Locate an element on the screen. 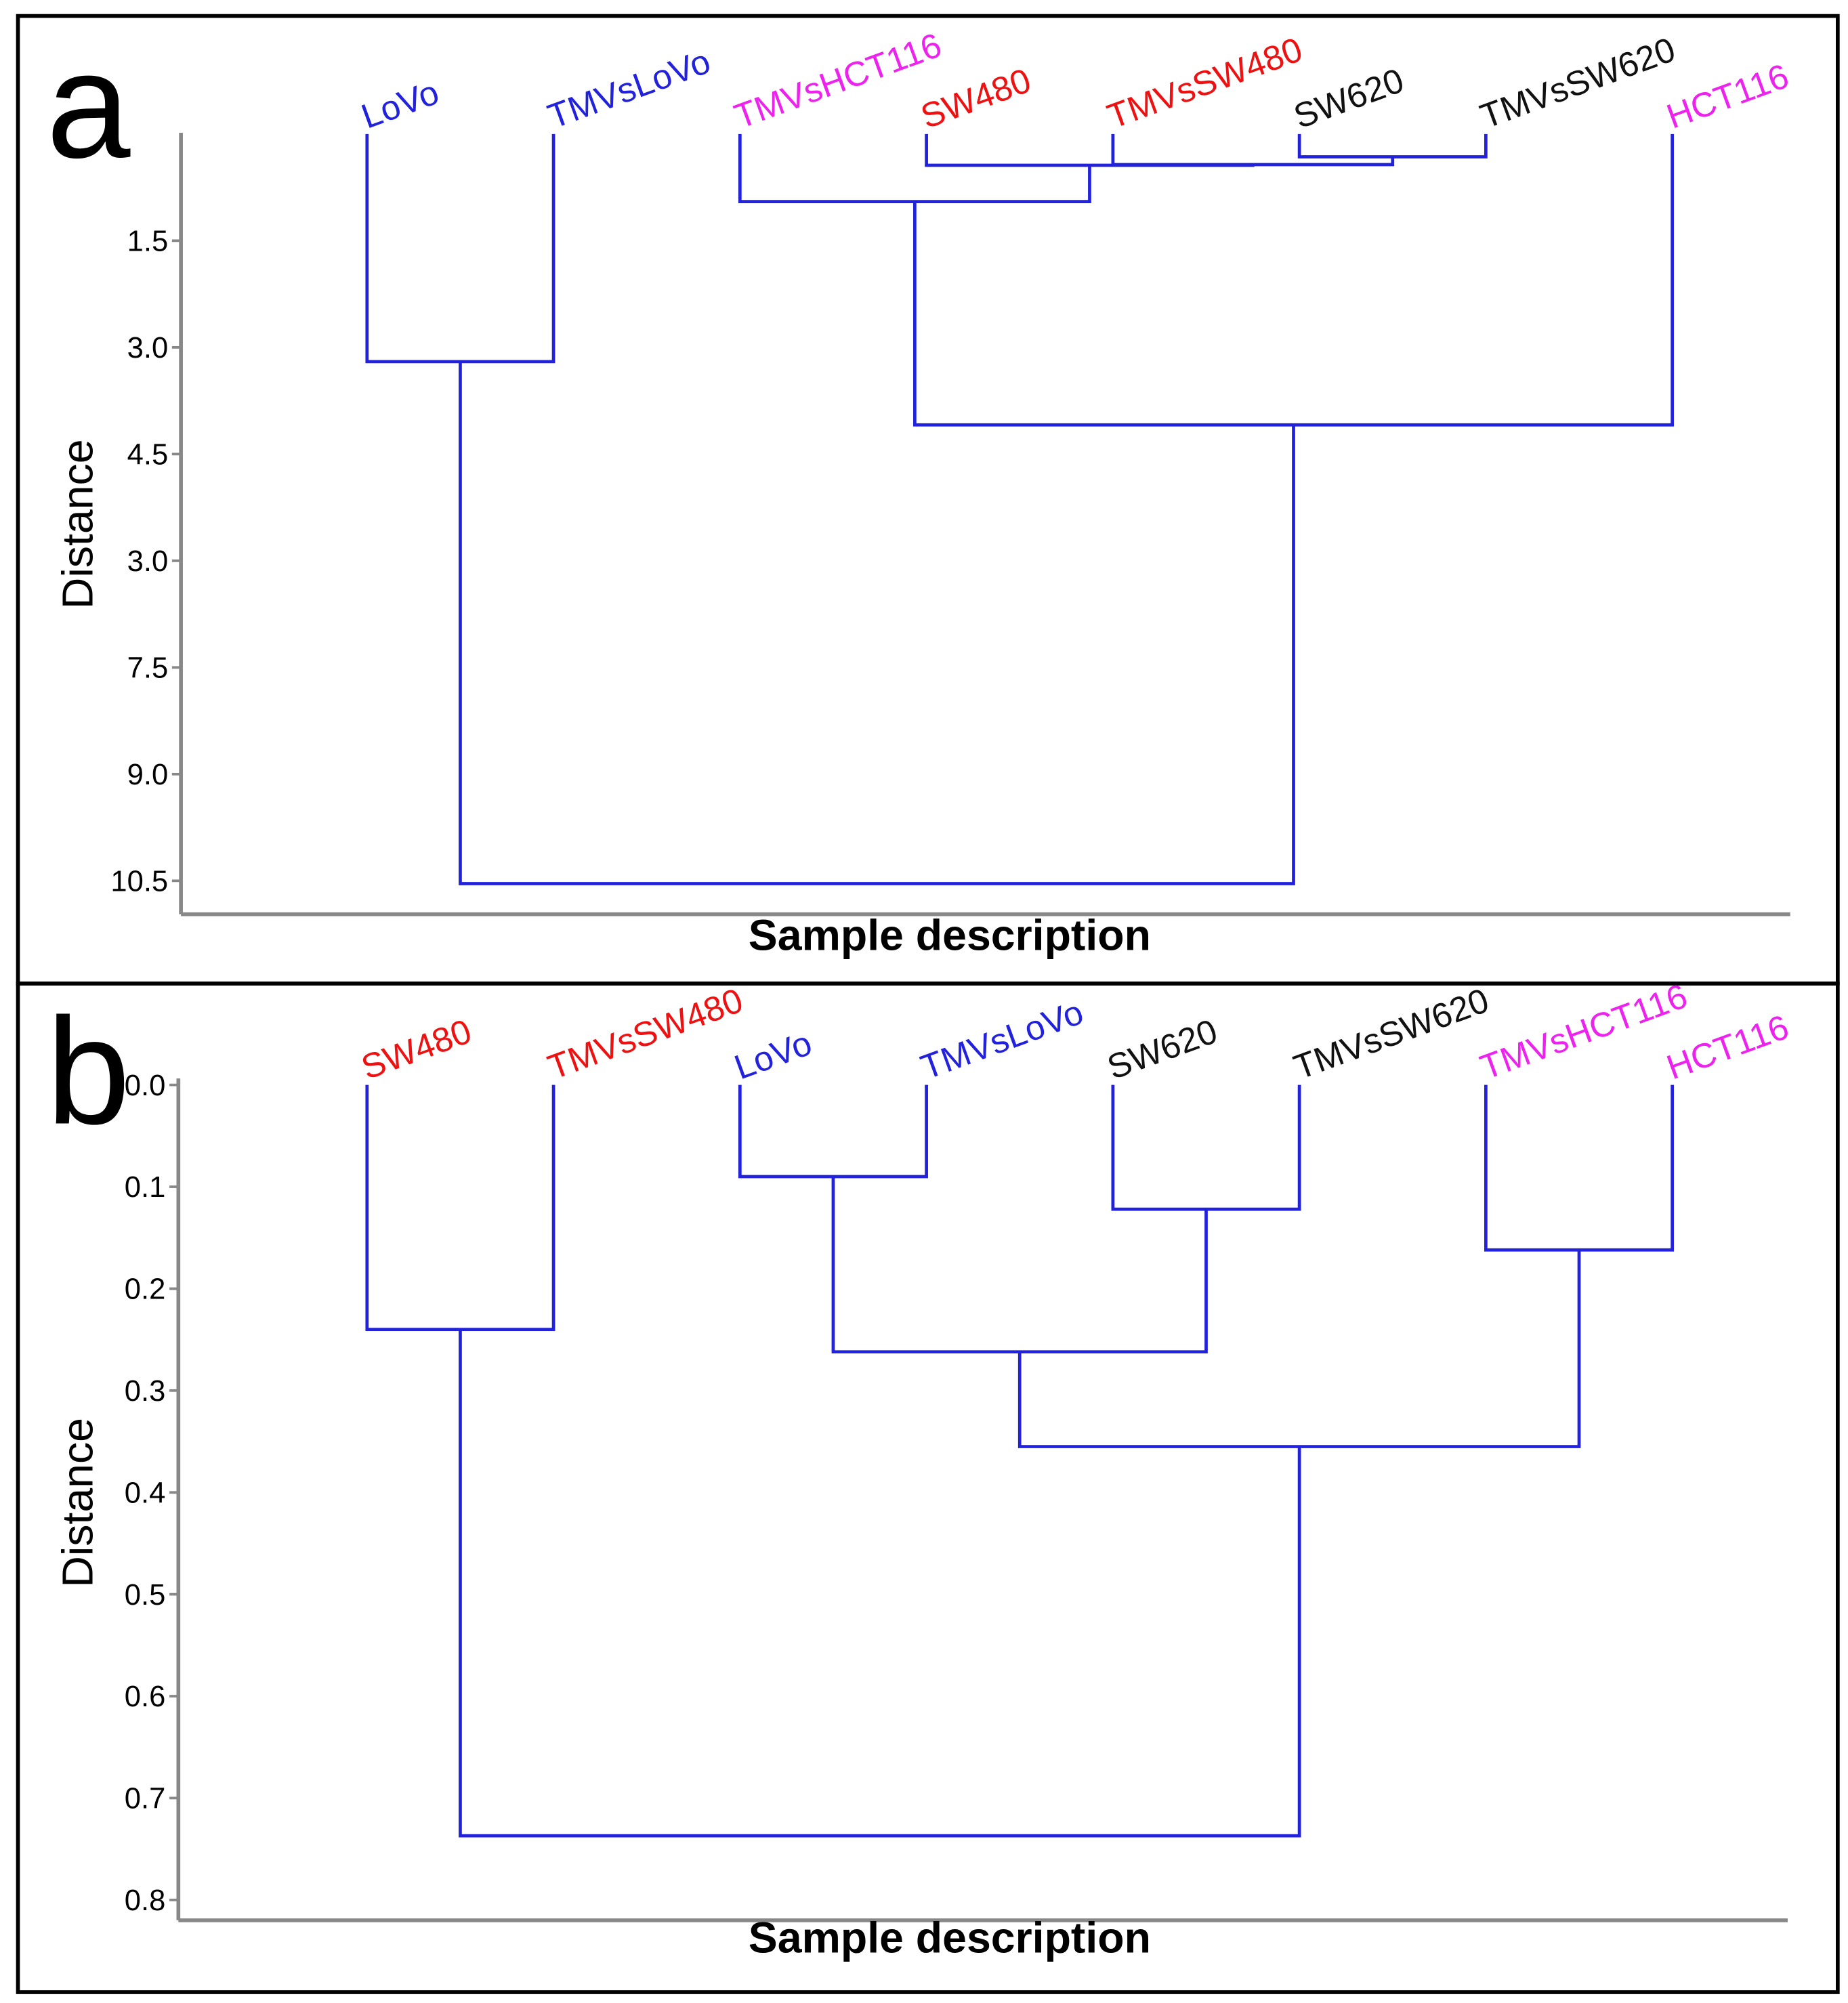 Image resolution: width=1848 pixels, height=2003 pixels. y-tick-label: 0.4 is located at coordinates (145, 1493).